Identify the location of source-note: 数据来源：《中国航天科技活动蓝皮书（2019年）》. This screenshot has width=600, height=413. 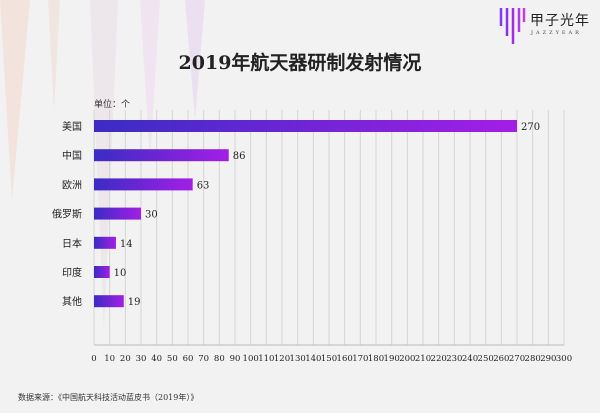
(108, 397).